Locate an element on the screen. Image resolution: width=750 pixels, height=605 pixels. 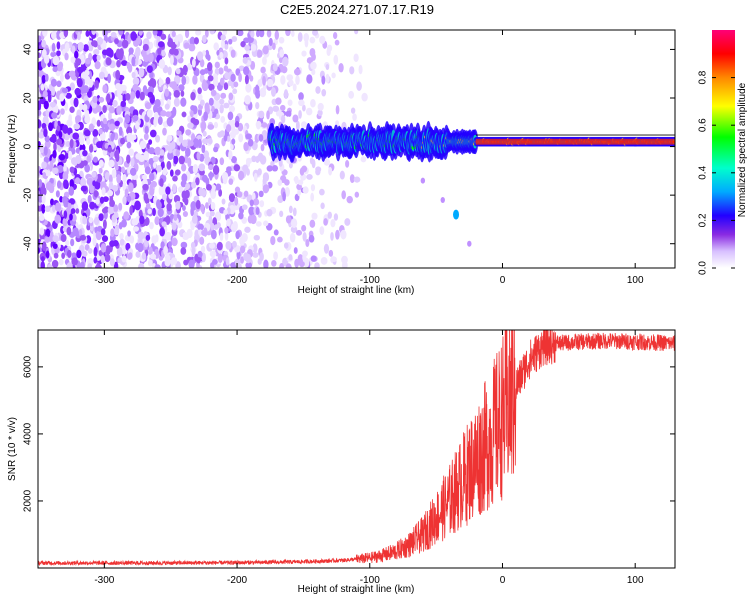
snr-x-tick-label: -300 is located at coordinates (104, 580).